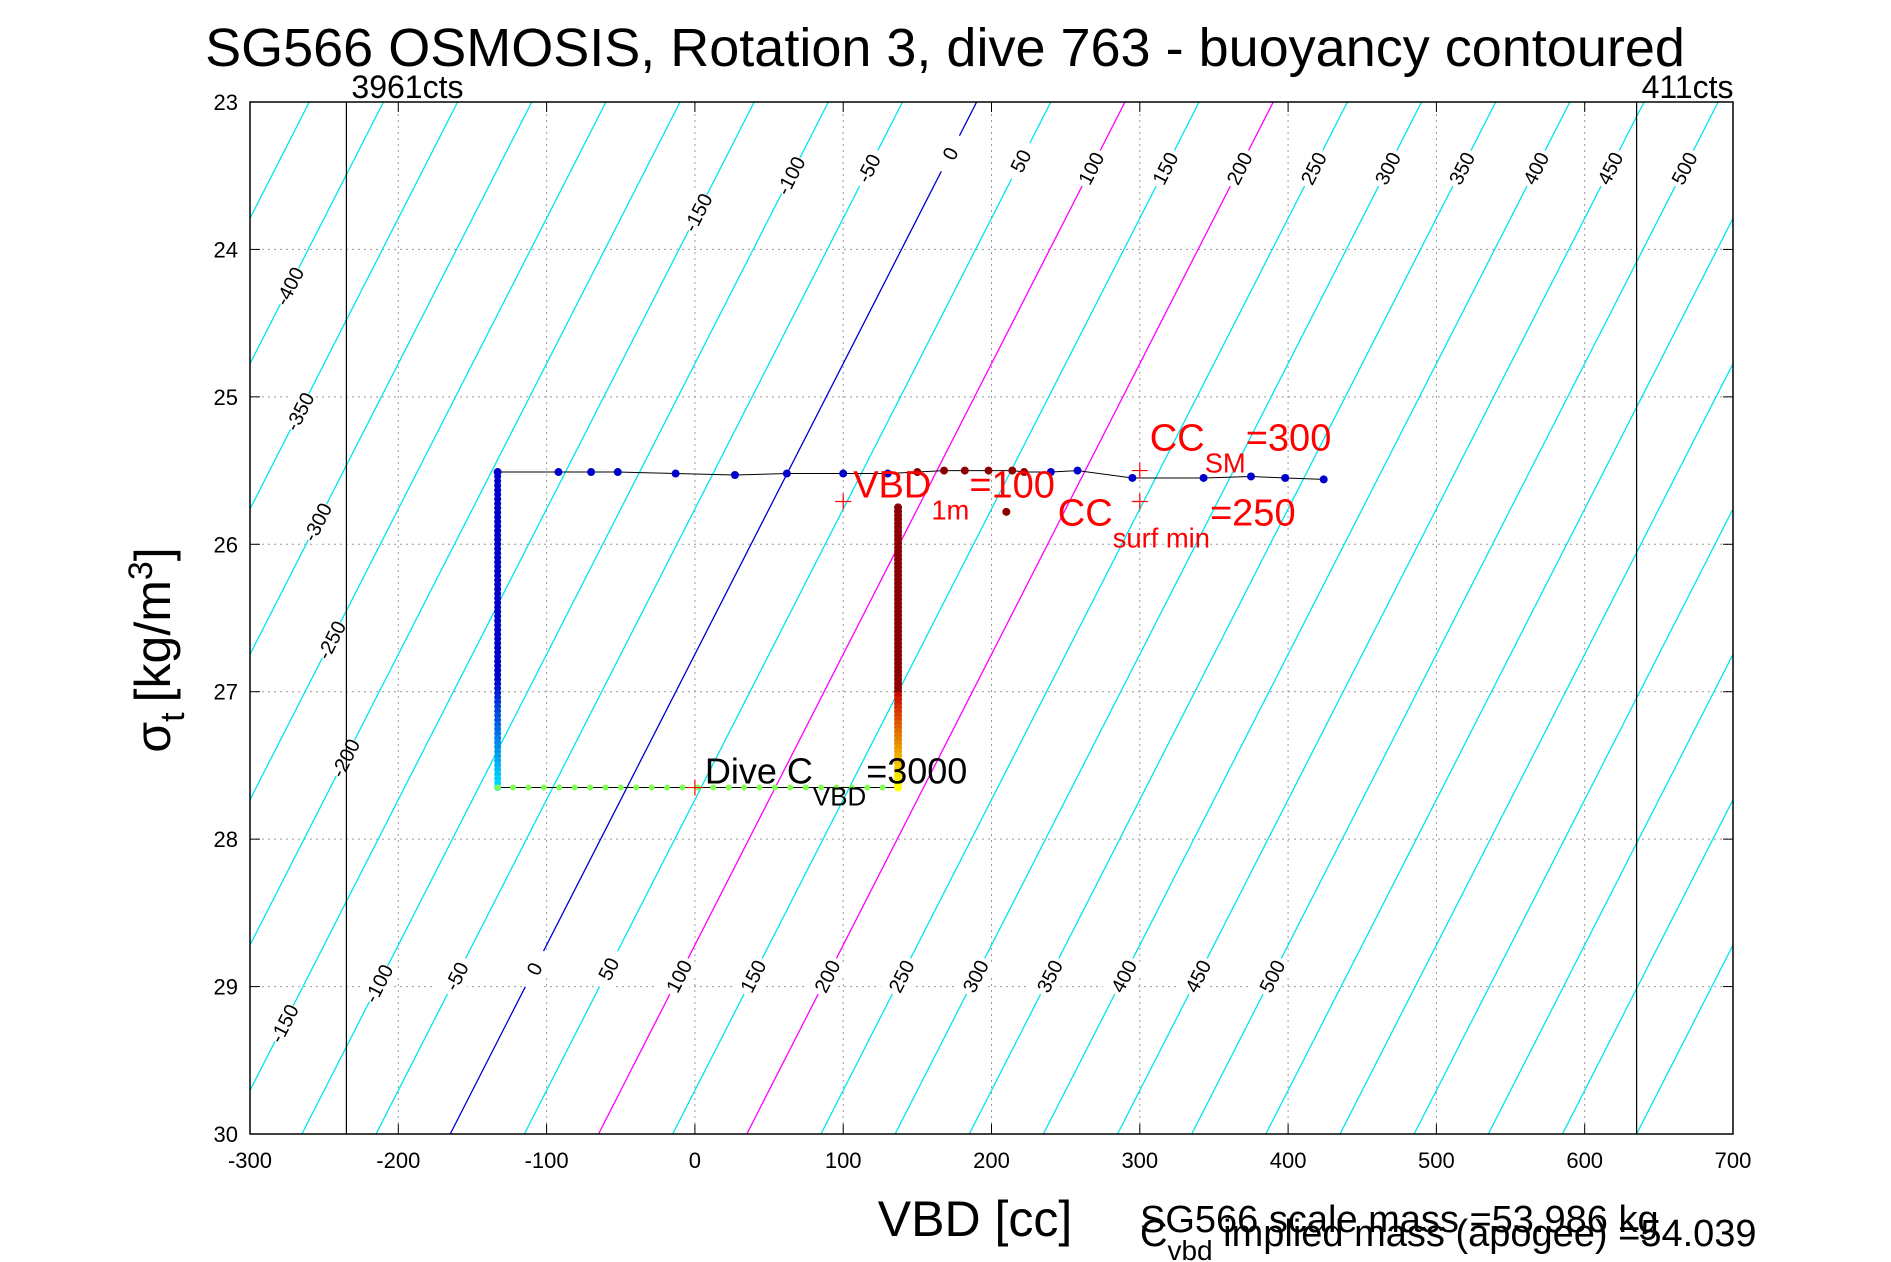 This screenshot has height=1262, width=1891. Describe the element at coordinates (975, 1219) in the screenshot. I see `x-axis-label: VBD [cc]` at that location.